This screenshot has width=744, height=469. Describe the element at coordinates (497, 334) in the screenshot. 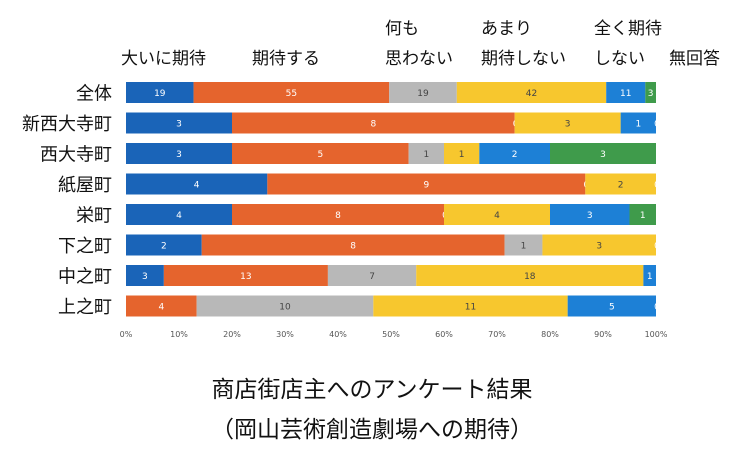

I see `x-tick-label: 70%` at that location.